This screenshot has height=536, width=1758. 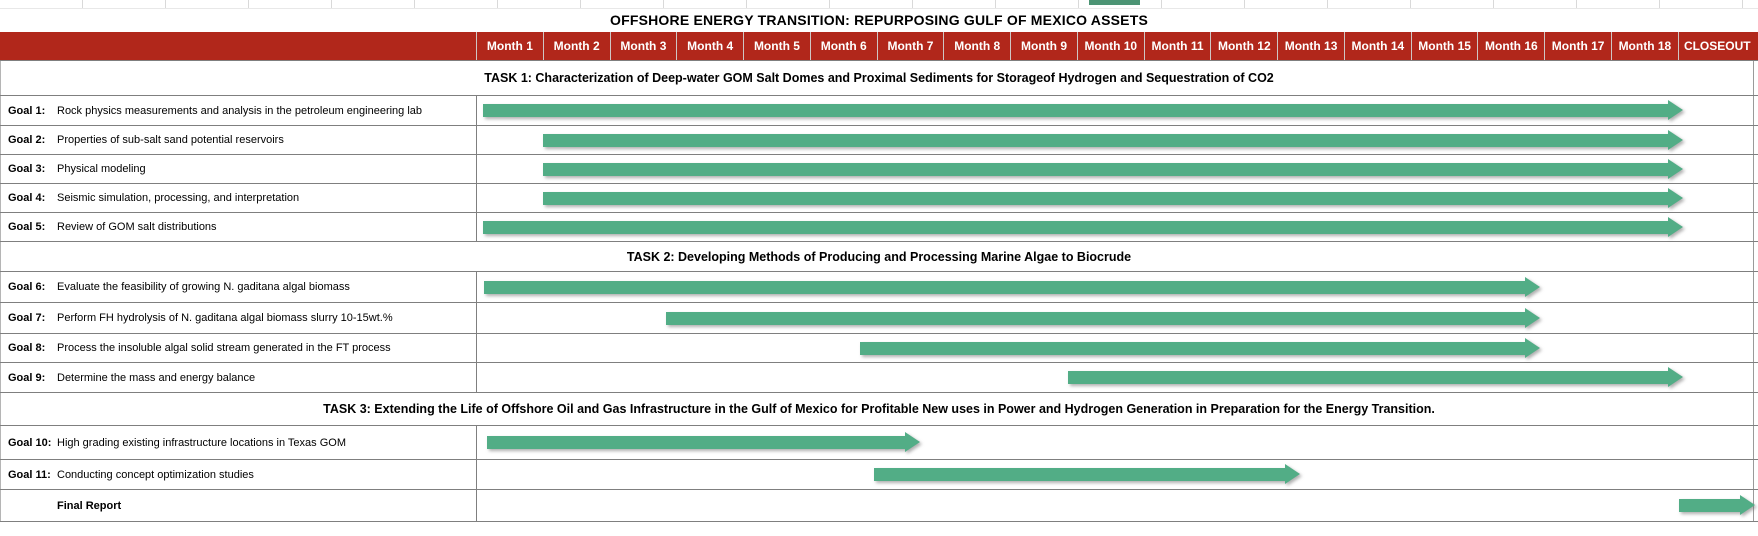 I want to click on month-header-cell: Month 12, so click(x=1243, y=46).